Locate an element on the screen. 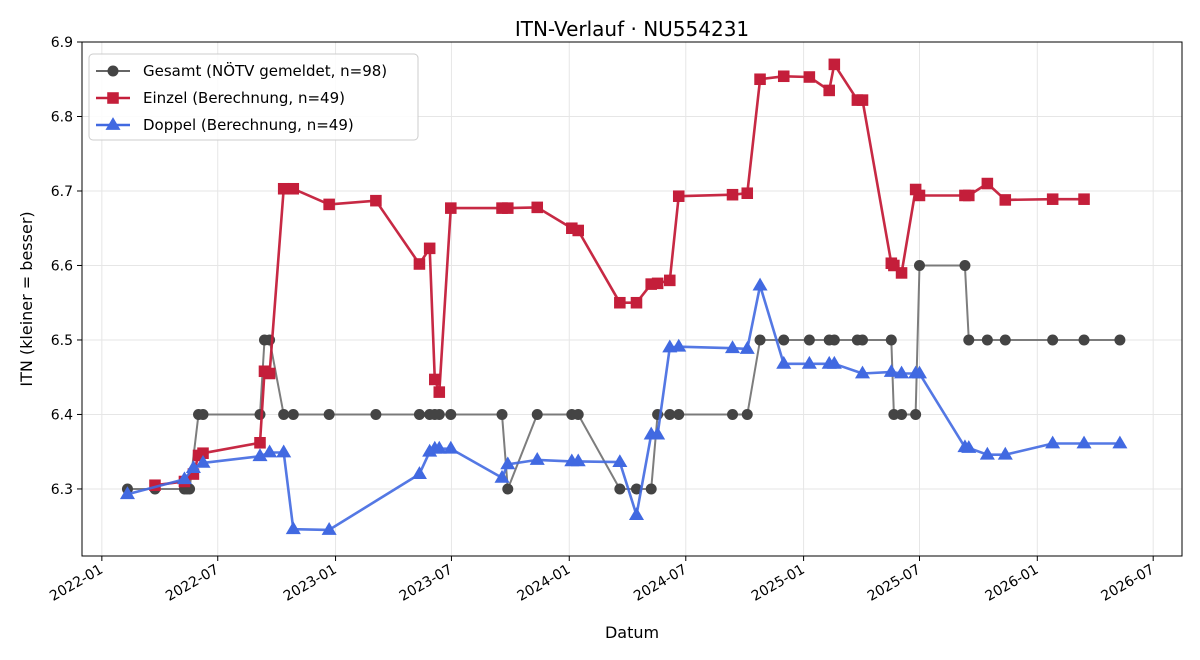 The height and width of the screenshot is (660, 1200). legend-item: Einzel (Berechnung, n=49) is located at coordinates (220, 98).